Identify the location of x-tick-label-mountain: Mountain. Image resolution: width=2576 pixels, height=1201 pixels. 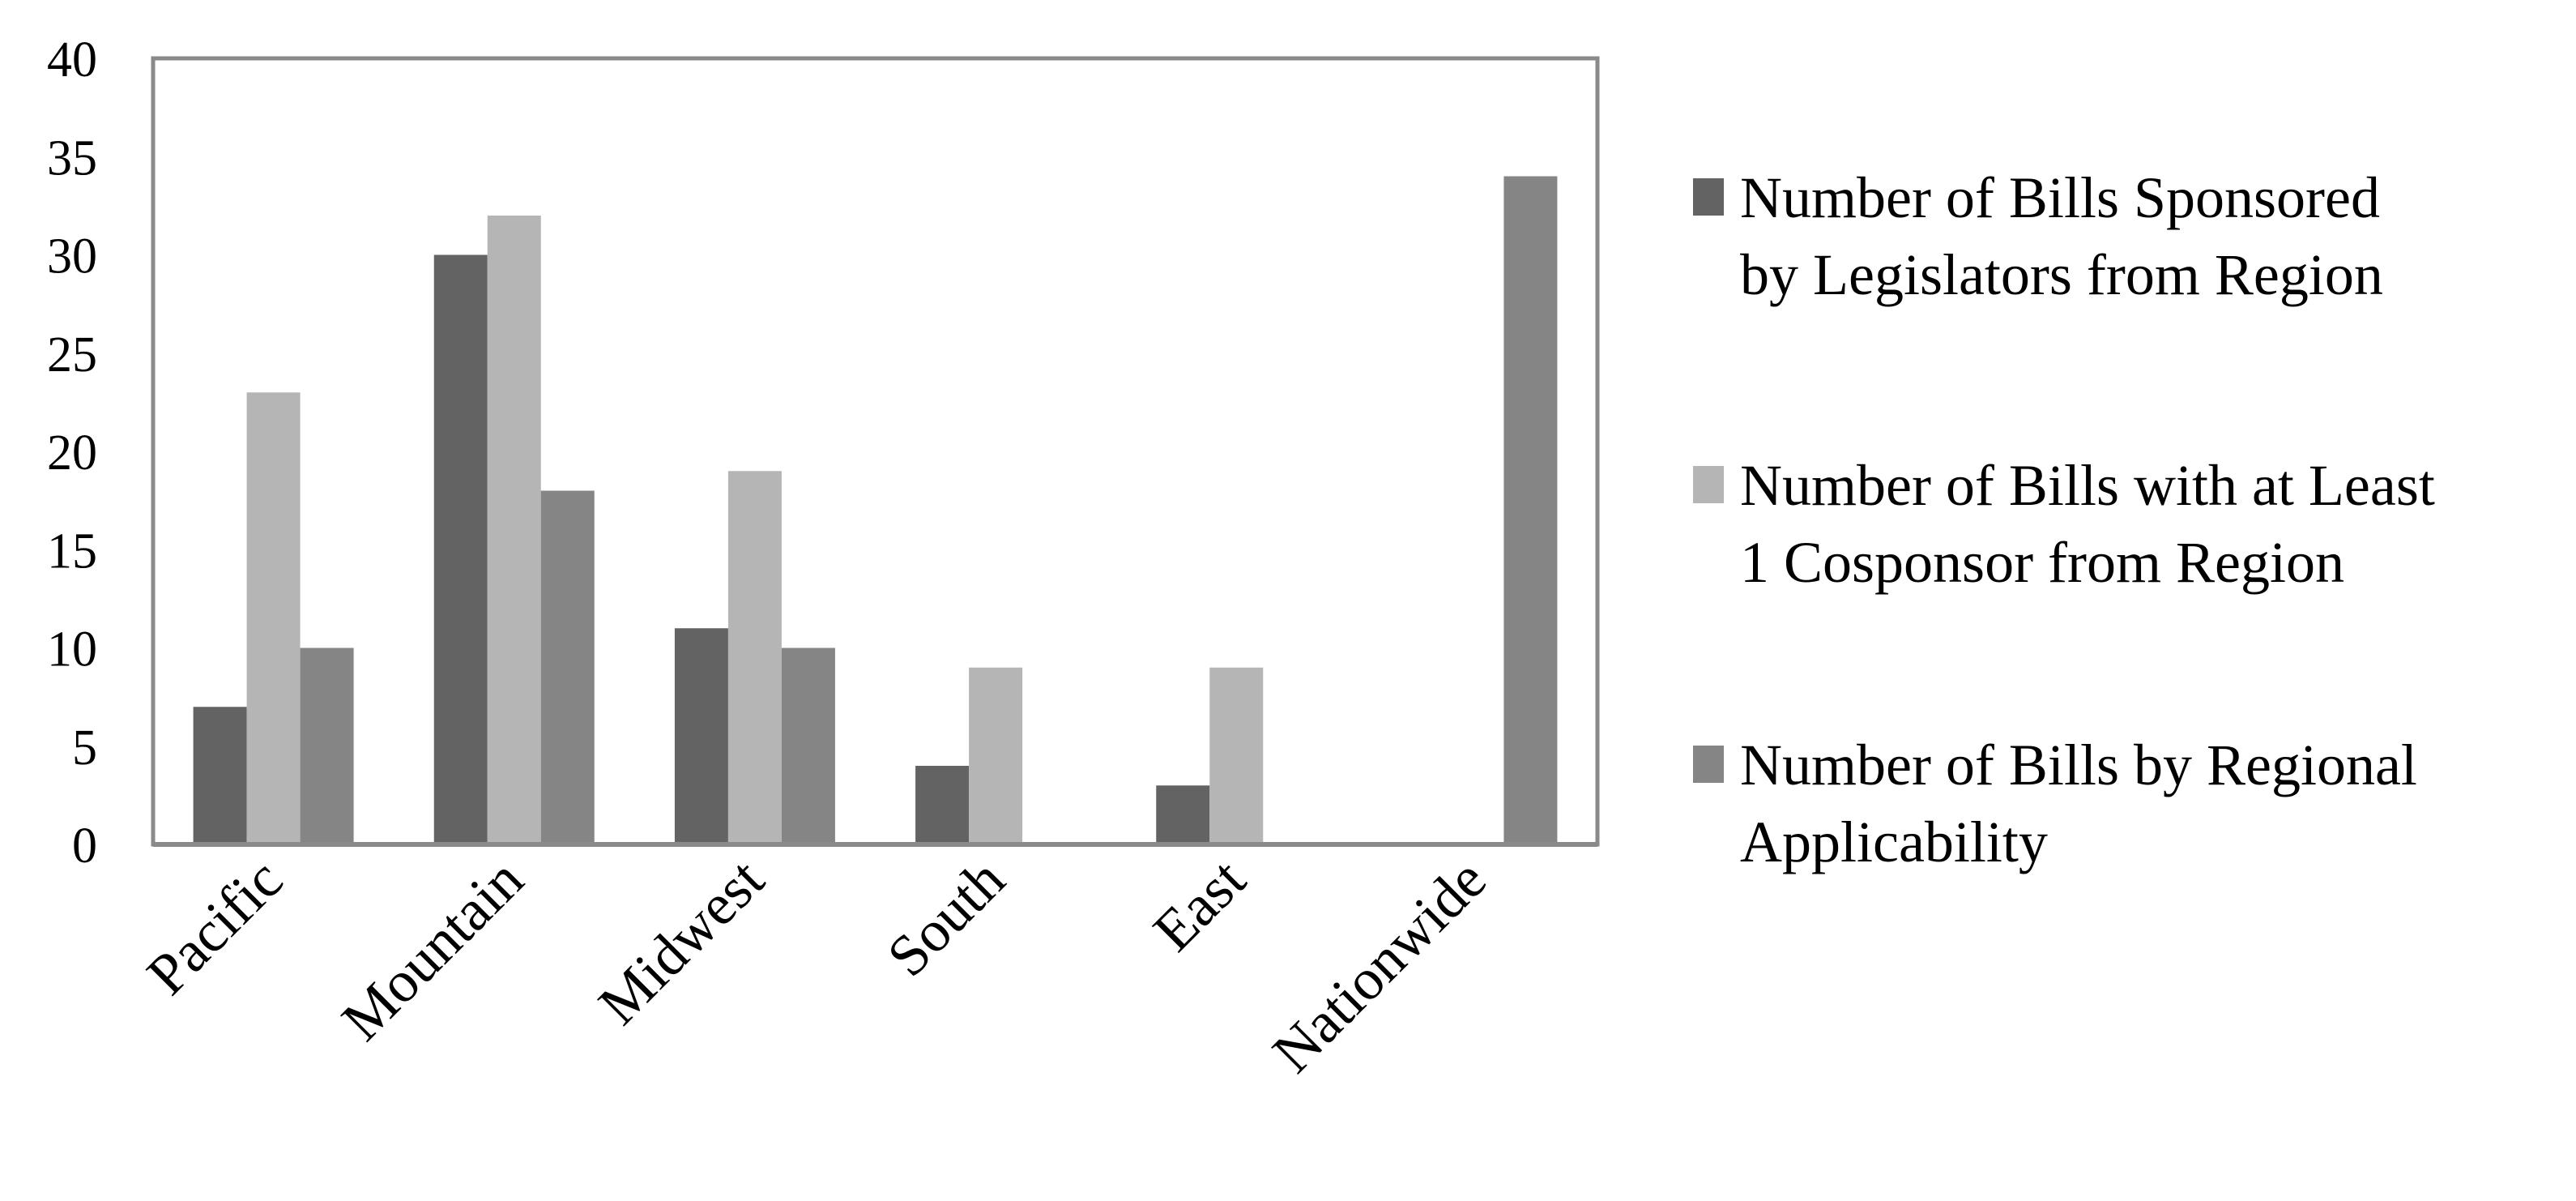
(433, 951).